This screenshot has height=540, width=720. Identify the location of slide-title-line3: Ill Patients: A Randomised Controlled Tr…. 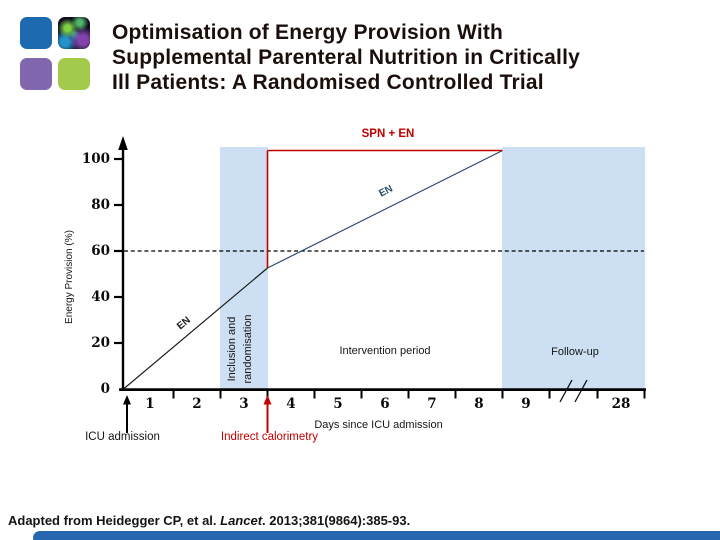
(328, 82).